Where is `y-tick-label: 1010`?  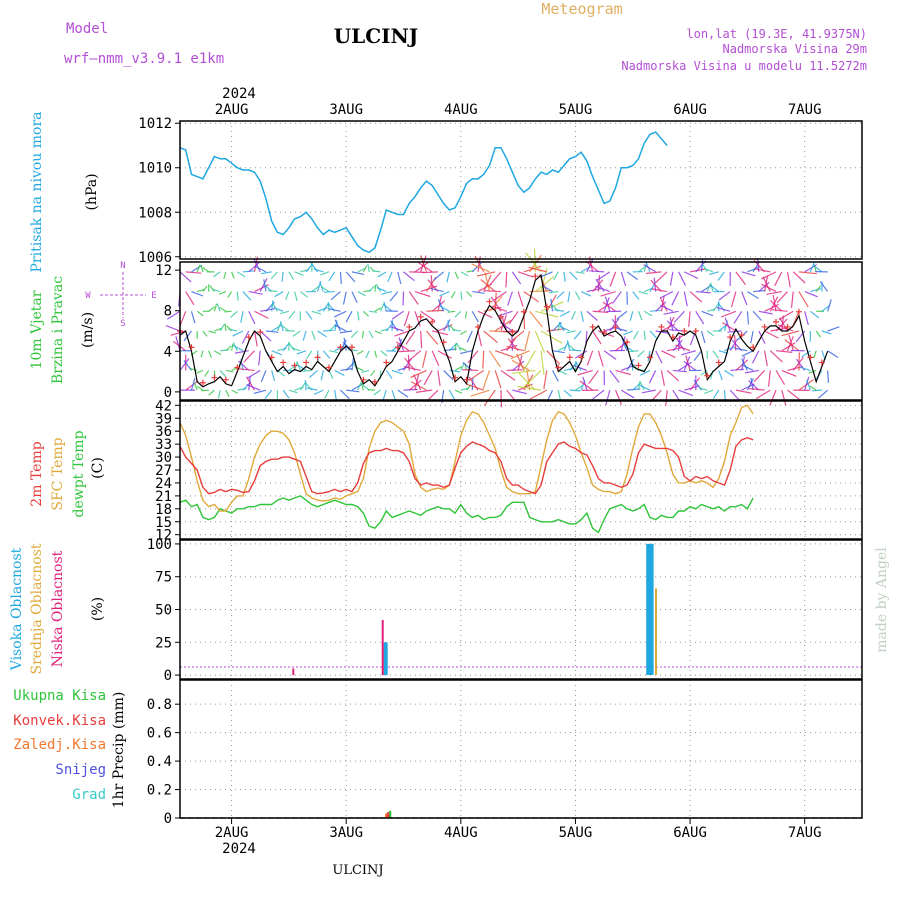 y-tick-label: 1010 is located at coordinates (155, 169).